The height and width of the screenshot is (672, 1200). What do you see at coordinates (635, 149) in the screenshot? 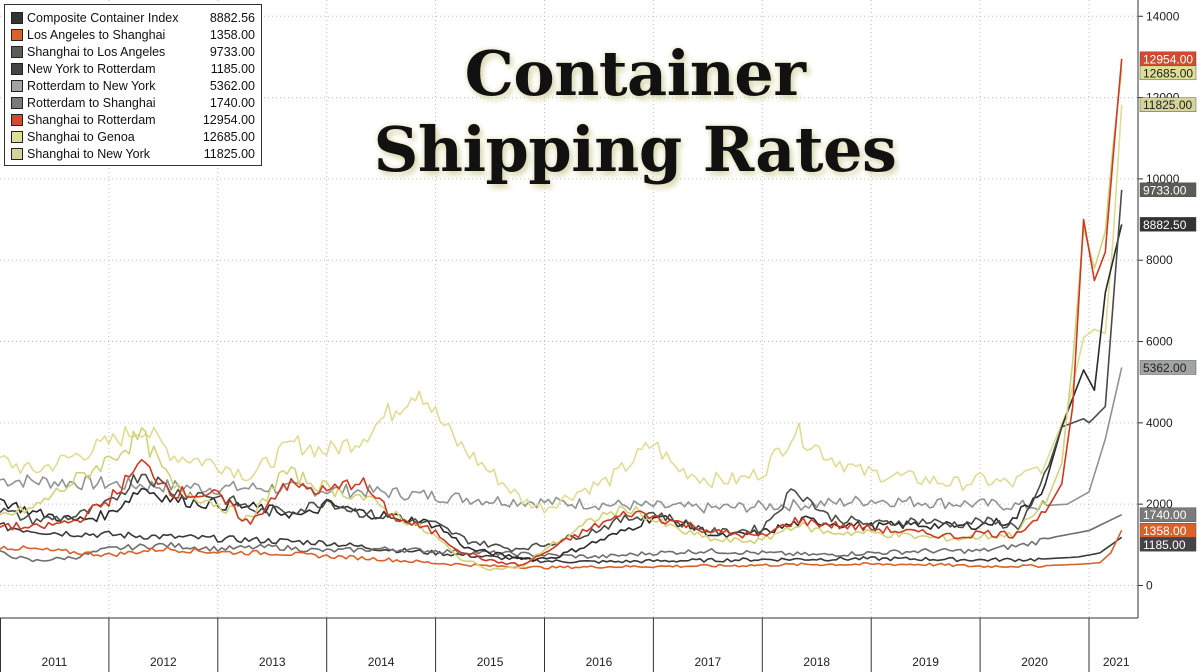
I see `chart-title-line-2: Shipping Rates` at bounding box center [635, 149].